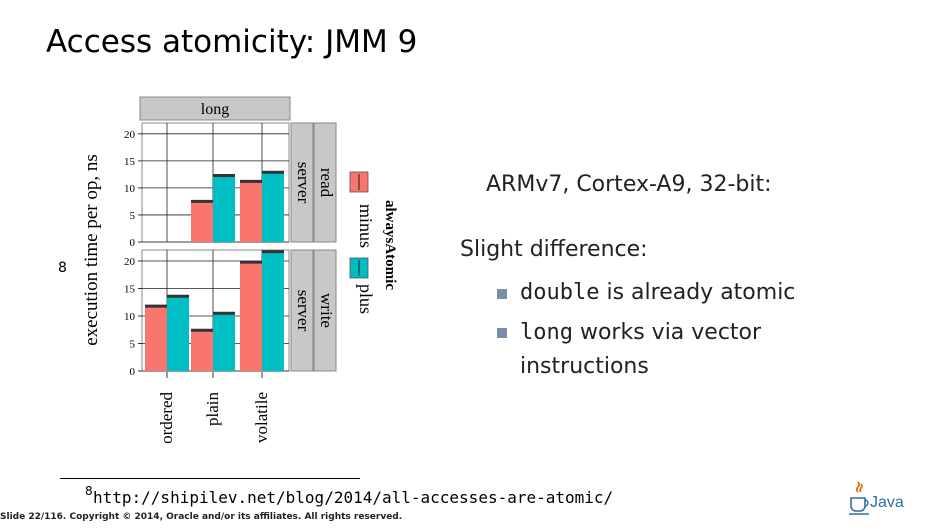  I want to click on footnote-mark: 8, so click(89, 491).